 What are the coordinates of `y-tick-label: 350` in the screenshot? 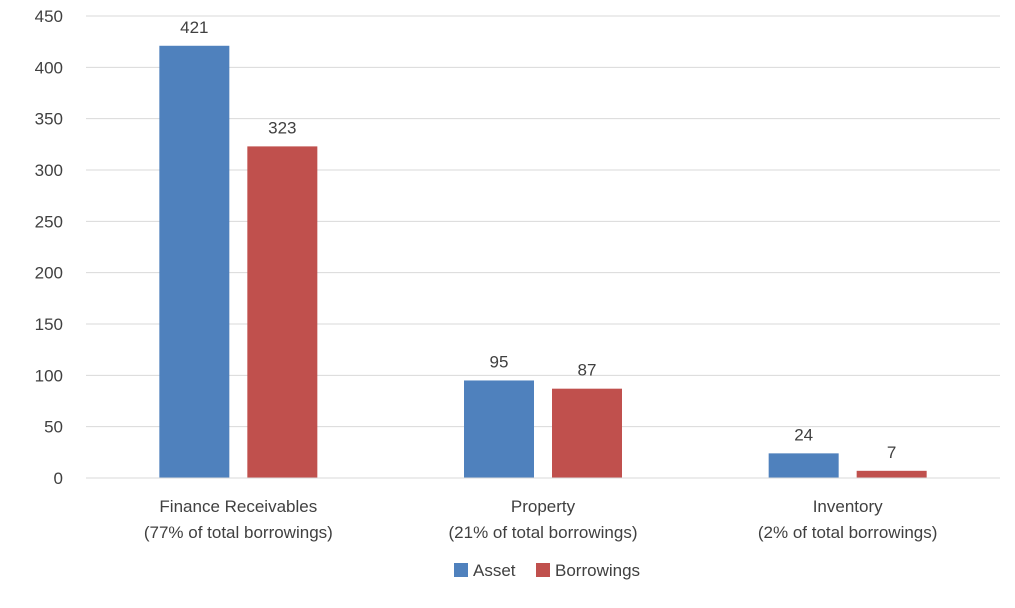 It's located at (49, 119).